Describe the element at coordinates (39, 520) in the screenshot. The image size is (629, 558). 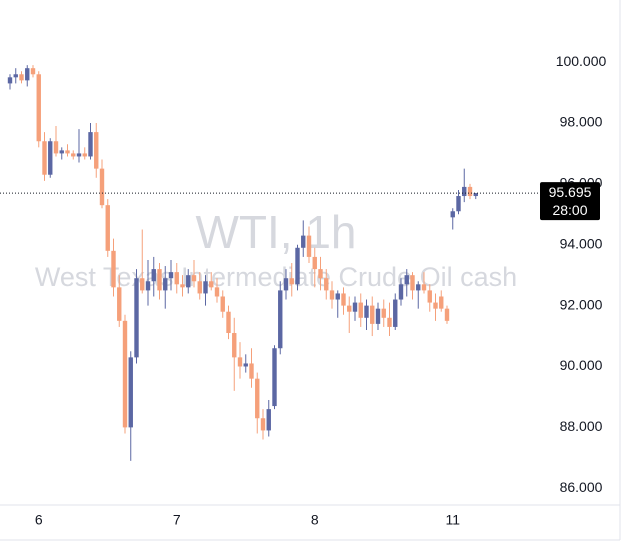
I see `x-tick-label: 6` at that location.